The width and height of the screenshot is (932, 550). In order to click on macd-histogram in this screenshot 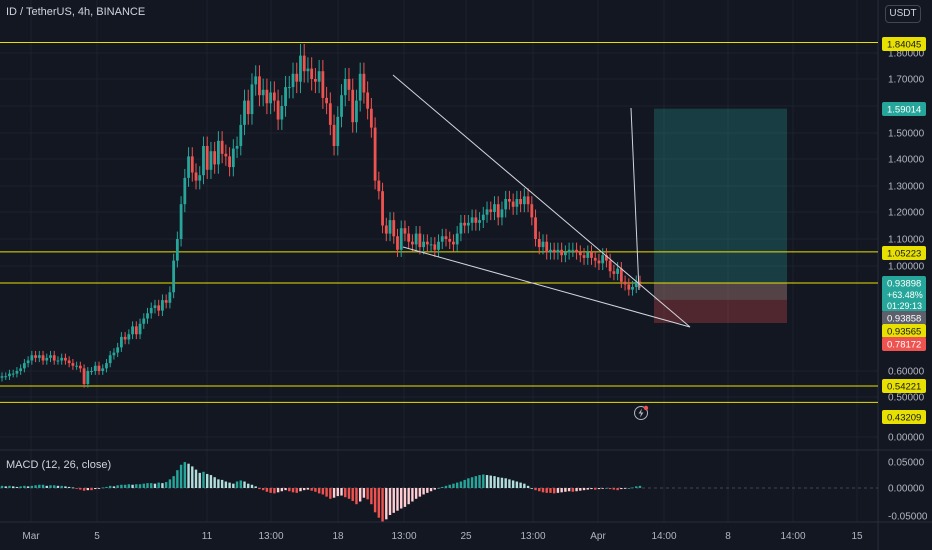, I will do `click(321, 492)`.